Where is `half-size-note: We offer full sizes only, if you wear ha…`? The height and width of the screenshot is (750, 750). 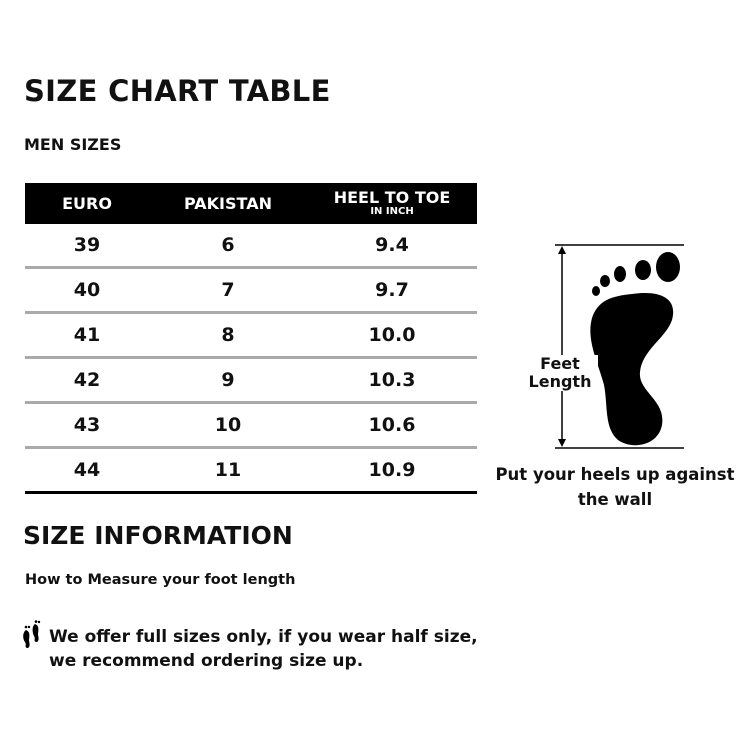
half-size-note: We offer full sizes only, if you wear ha… is located at coordinates (263, 649).